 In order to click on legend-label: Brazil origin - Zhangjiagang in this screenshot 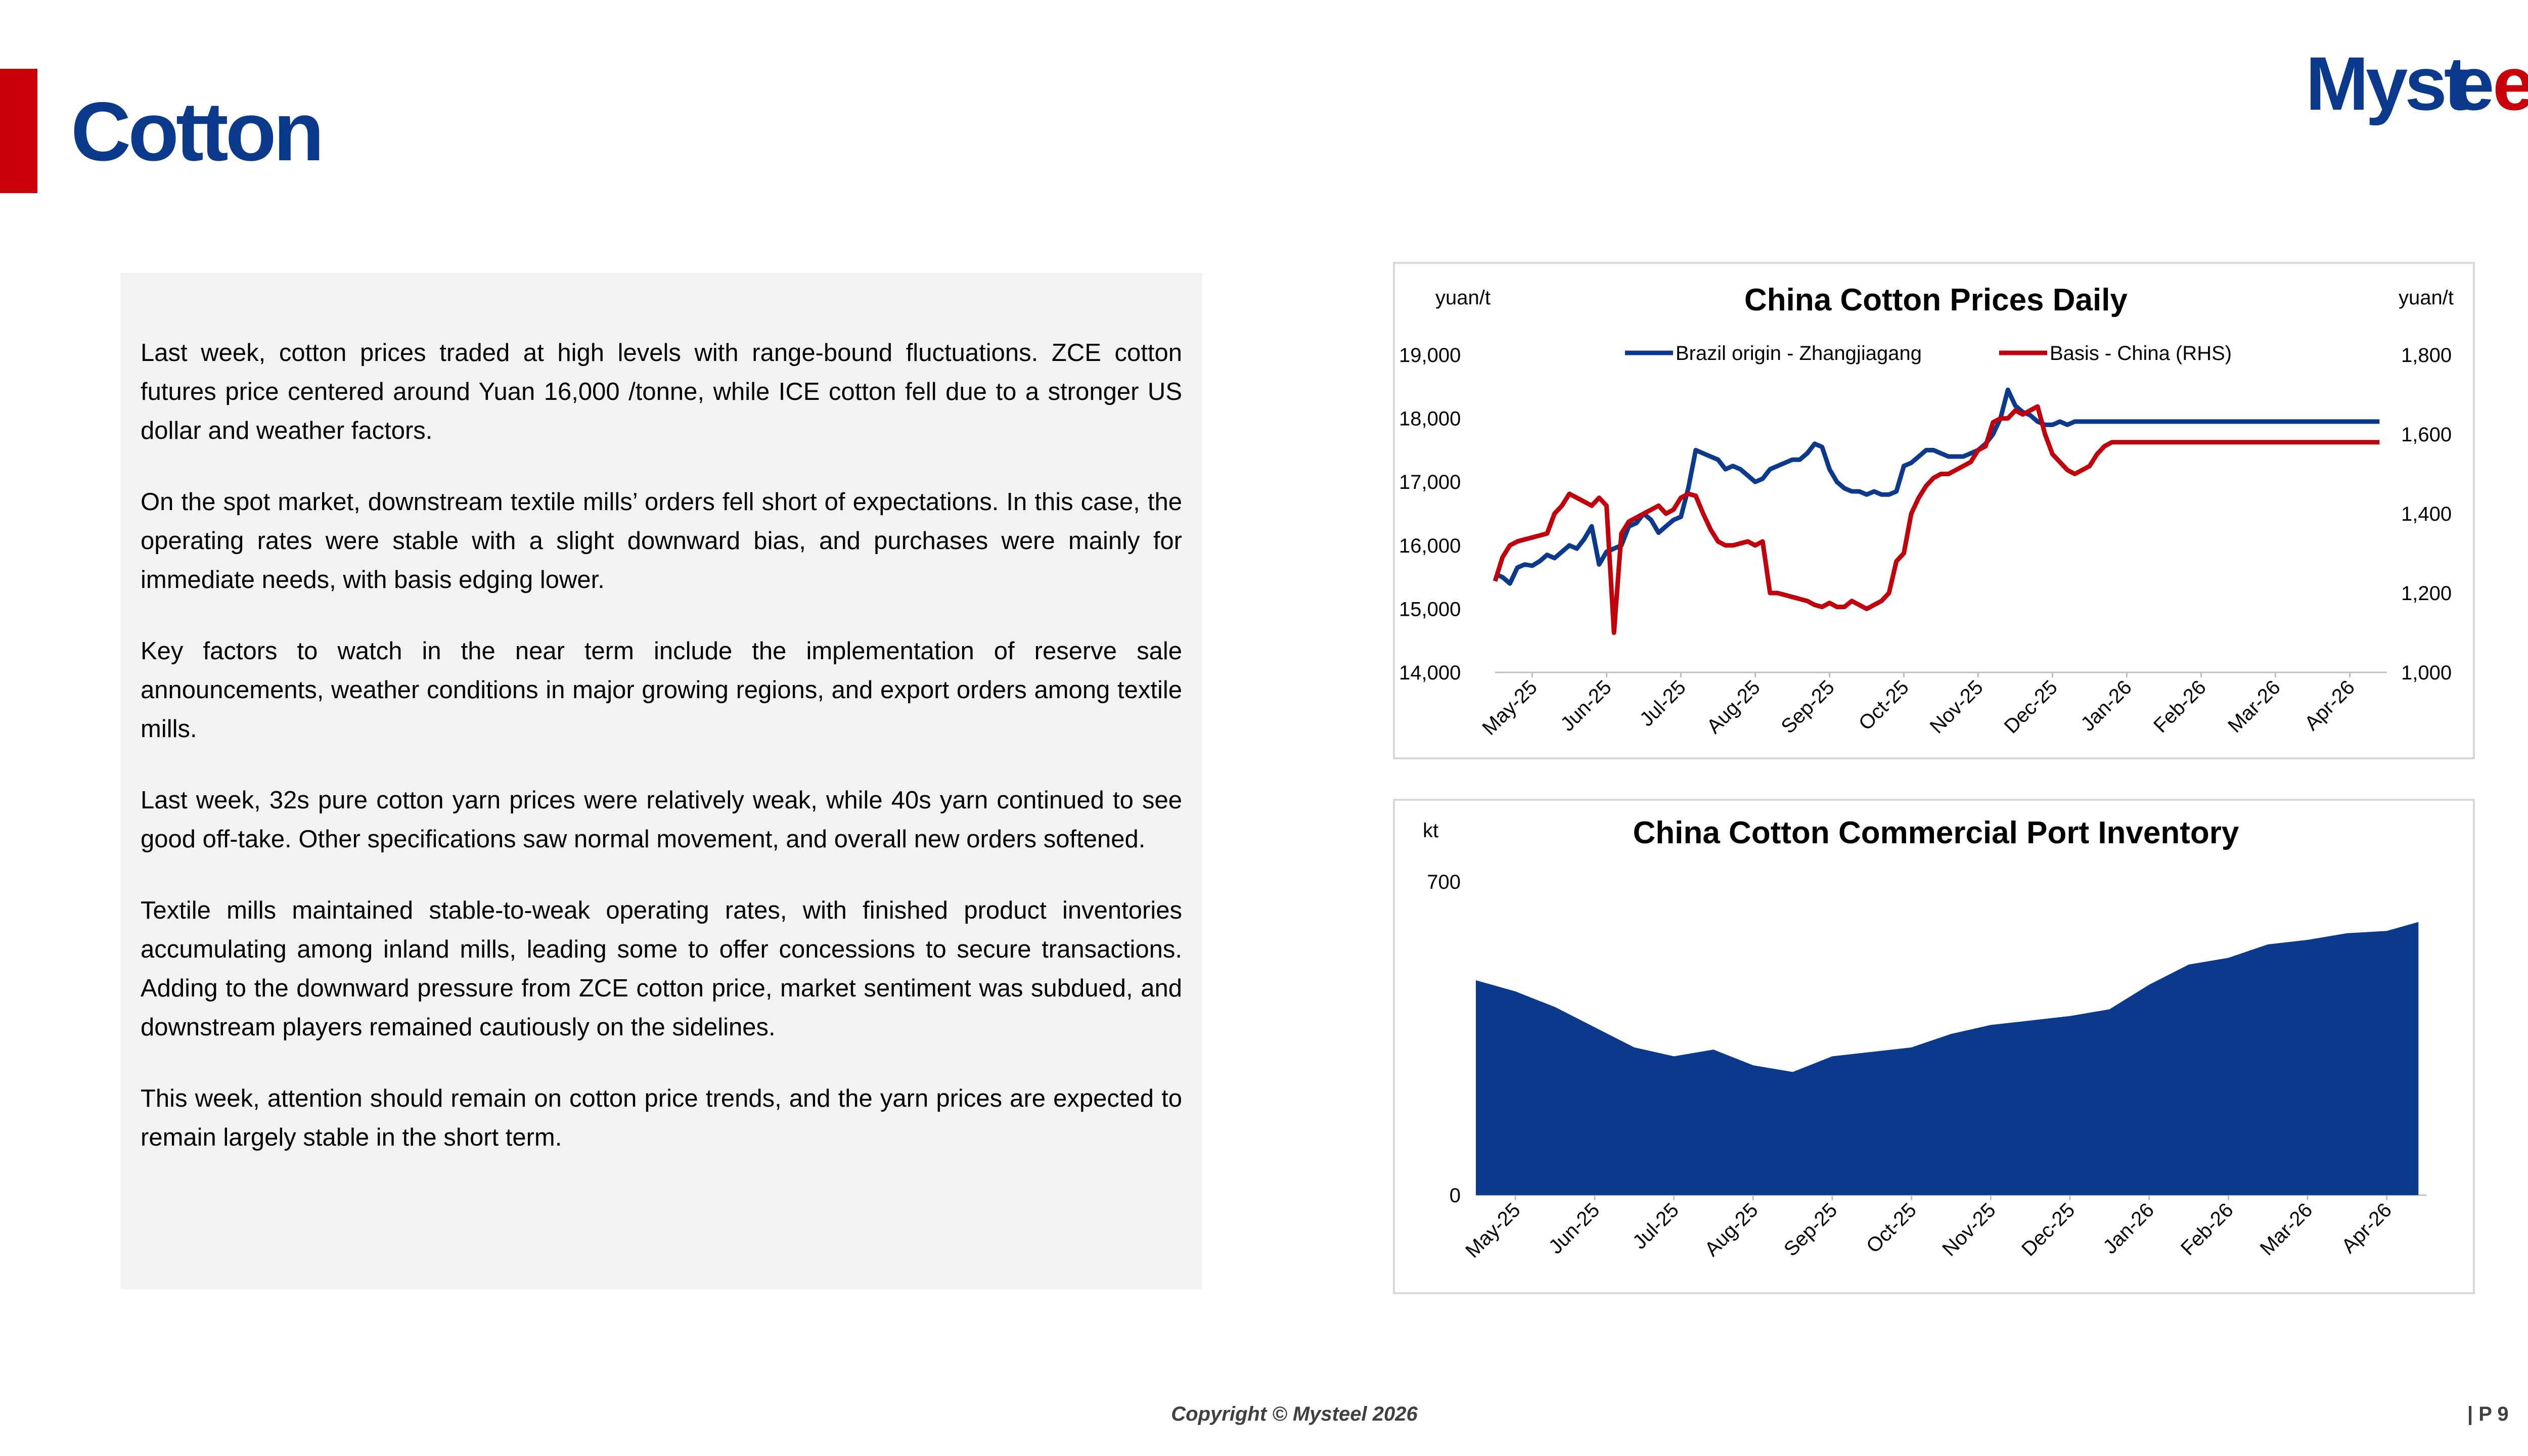, I will do `click(1799, 353)`.